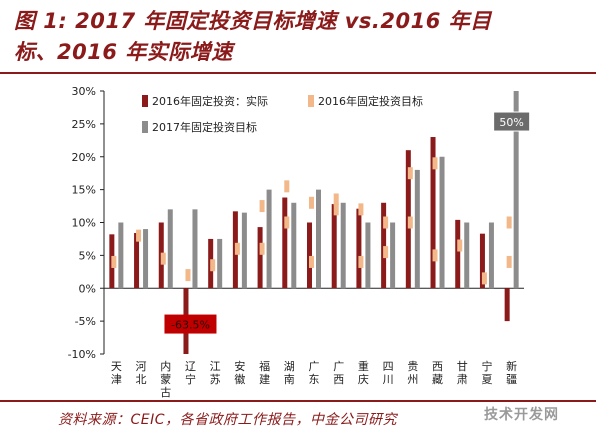 The width and height of the screenshot is (596, 437). I want to click on marker-2016-target-e6b996e58d97, so click(287, 222).